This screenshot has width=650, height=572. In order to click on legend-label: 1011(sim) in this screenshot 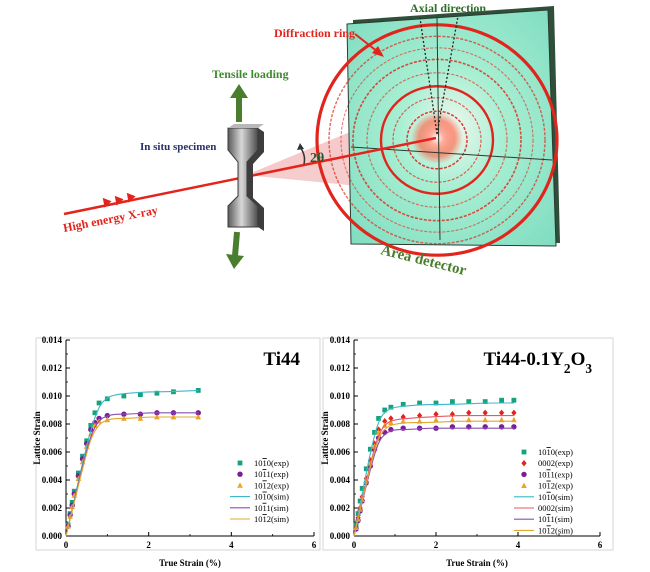, I will do `click(271, 508)`.